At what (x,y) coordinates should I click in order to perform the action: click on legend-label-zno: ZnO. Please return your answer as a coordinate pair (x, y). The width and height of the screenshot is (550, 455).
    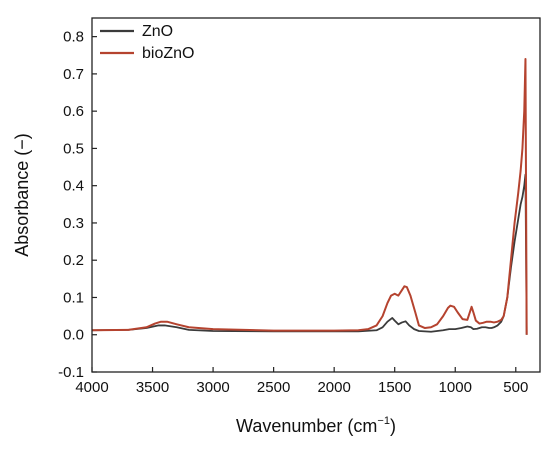
    Looking at the image, I should click on (157, 31).